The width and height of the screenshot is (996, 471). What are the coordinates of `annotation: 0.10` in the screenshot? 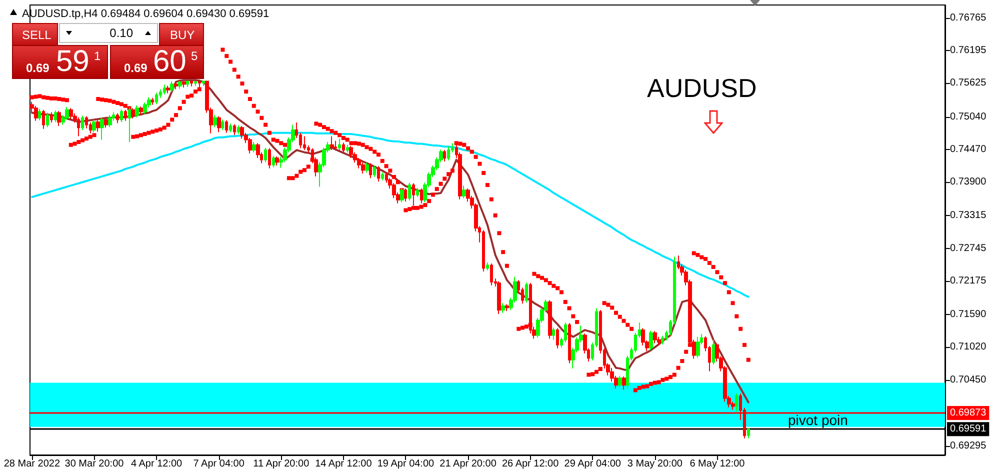 It's located at (121, 33).